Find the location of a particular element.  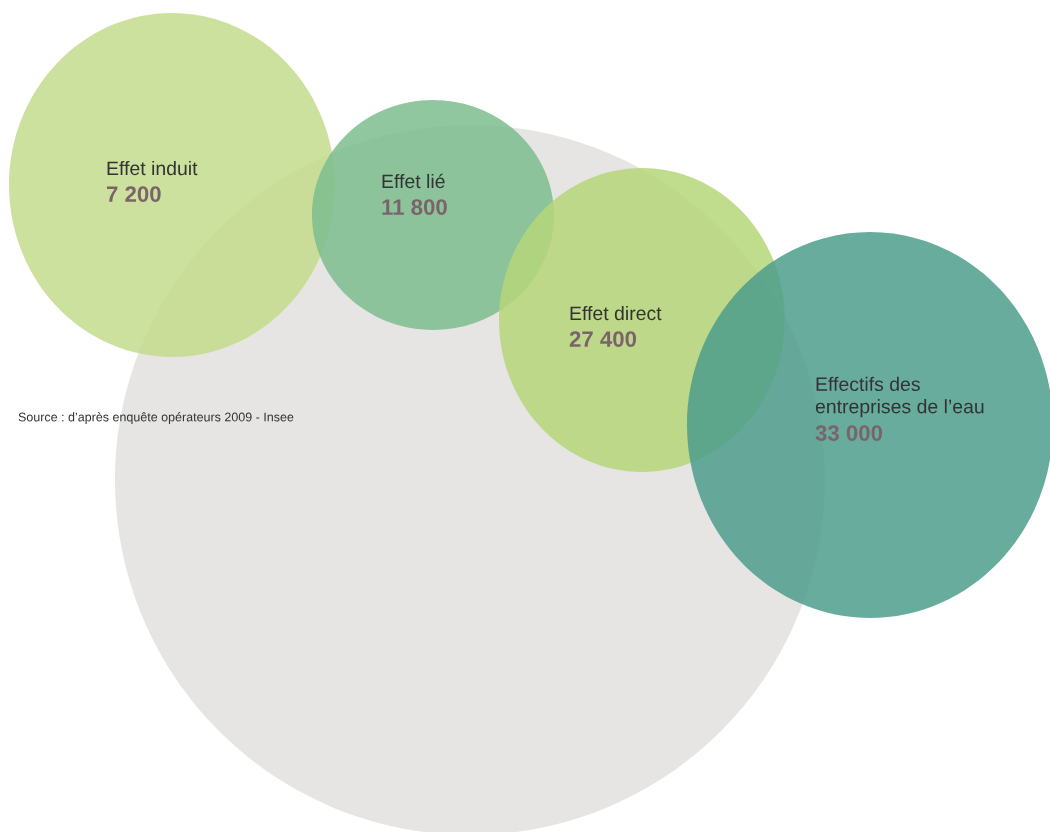

data-label: 27 400 is located at coordinates (603, 339).